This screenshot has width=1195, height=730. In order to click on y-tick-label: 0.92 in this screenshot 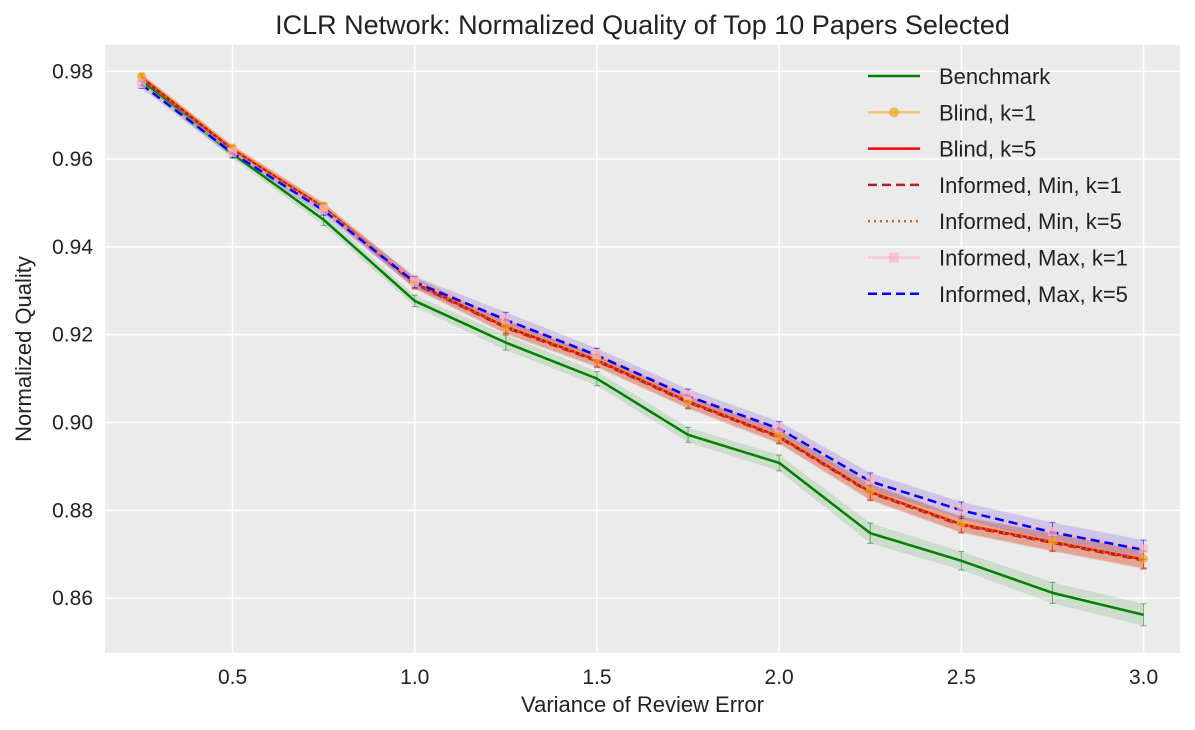, I will do `click(72, 335)`.